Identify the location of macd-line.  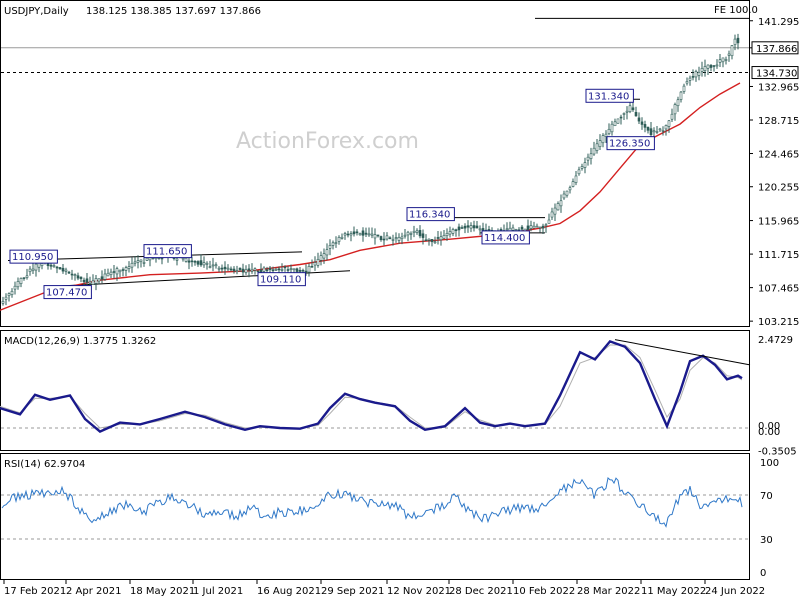
(371, 386).